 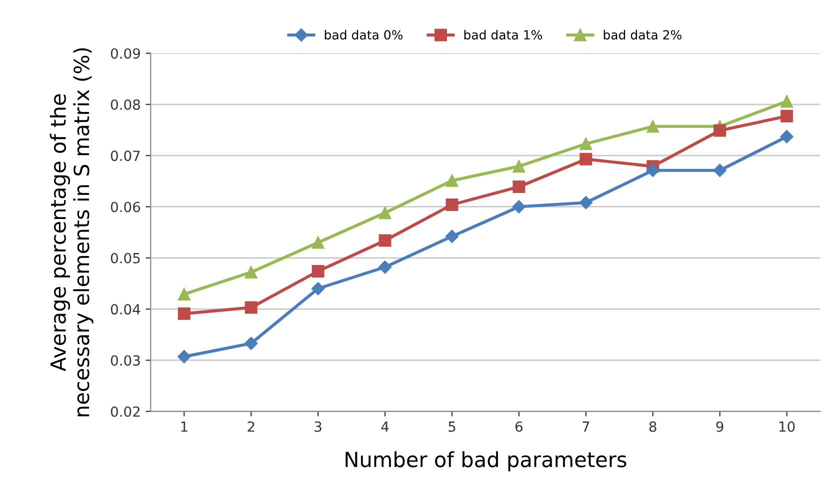 I want to click on legend-label: bad data 0%, so click(x=363, y=35).